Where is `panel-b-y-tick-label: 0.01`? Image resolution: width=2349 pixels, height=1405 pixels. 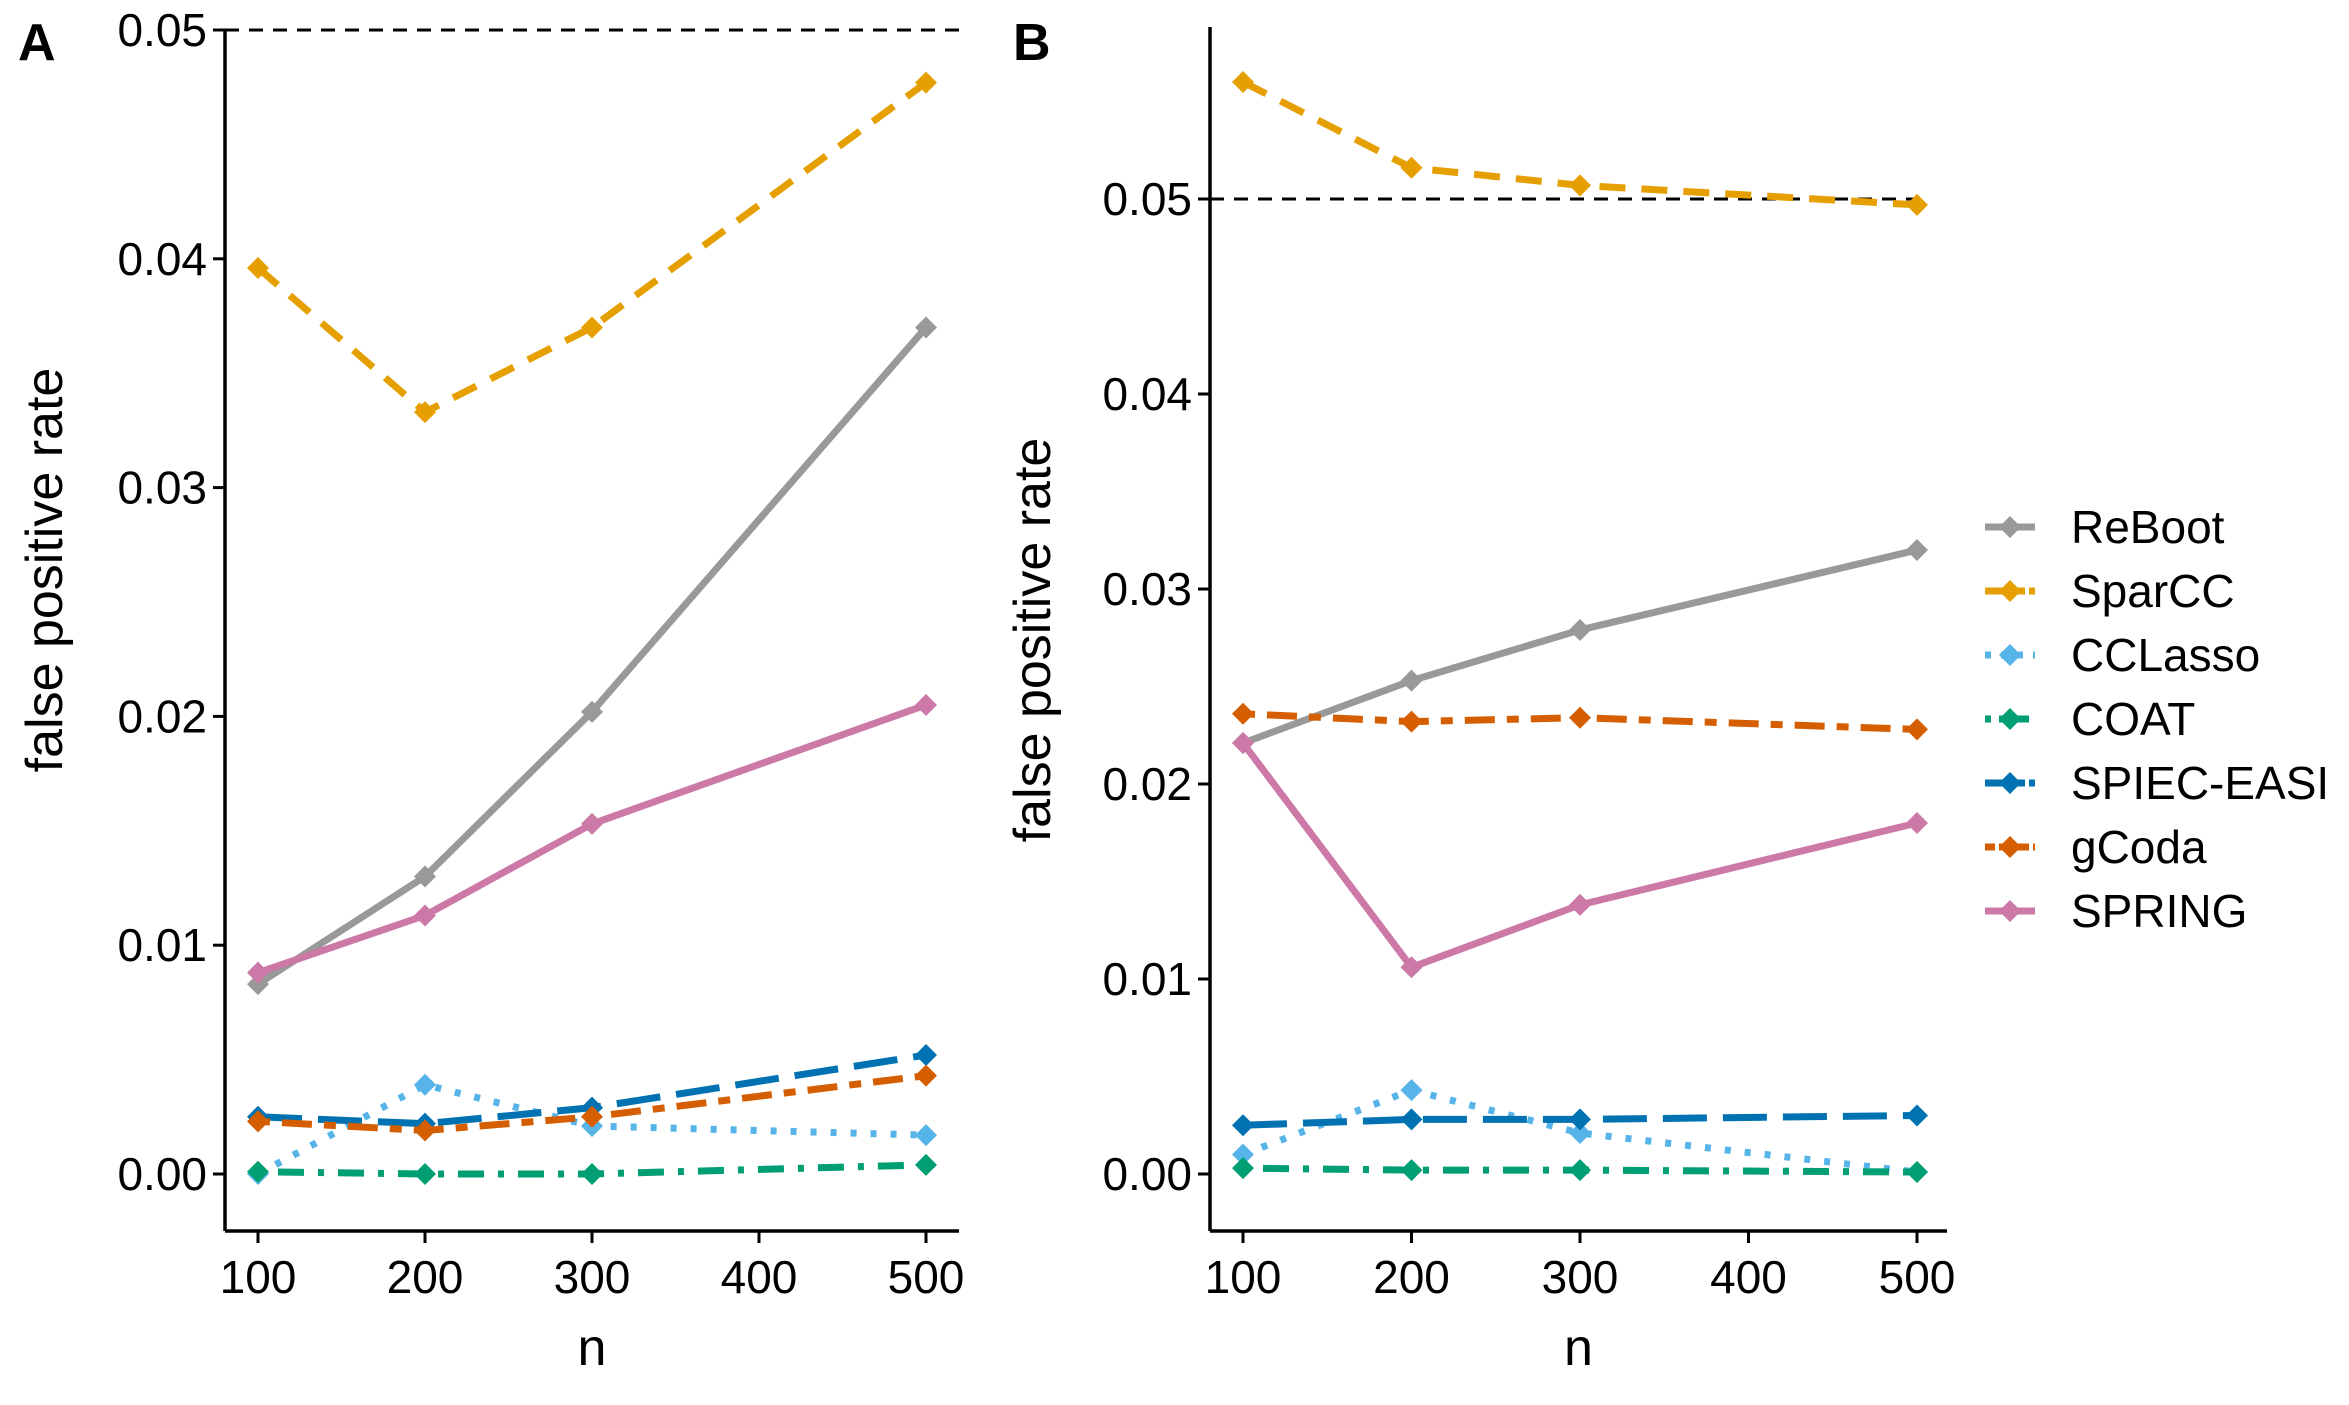 panel-b-y-tick-label: 0.01 is located at coordinates (1147, 979).